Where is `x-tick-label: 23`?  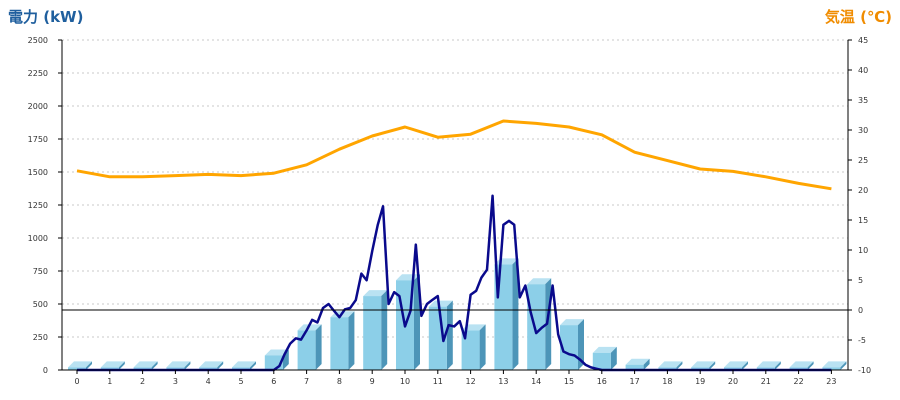 x-tick-label: 23 is located at coordinates (831, 381).